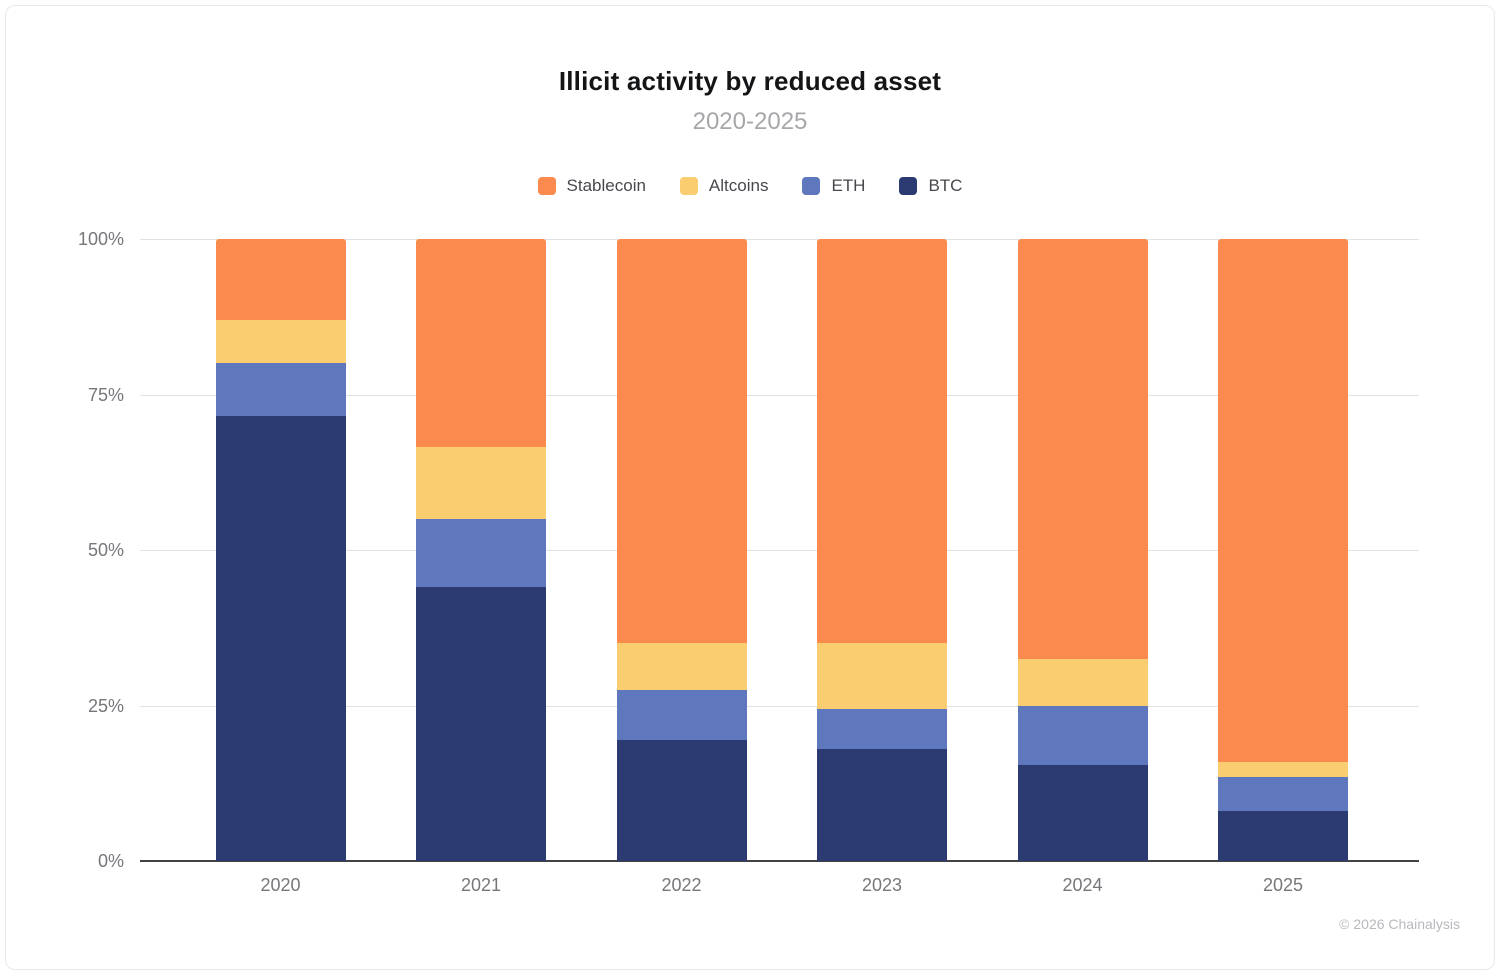  I want to click on bar-segment-2023-stablecoin, so click(882, 441).